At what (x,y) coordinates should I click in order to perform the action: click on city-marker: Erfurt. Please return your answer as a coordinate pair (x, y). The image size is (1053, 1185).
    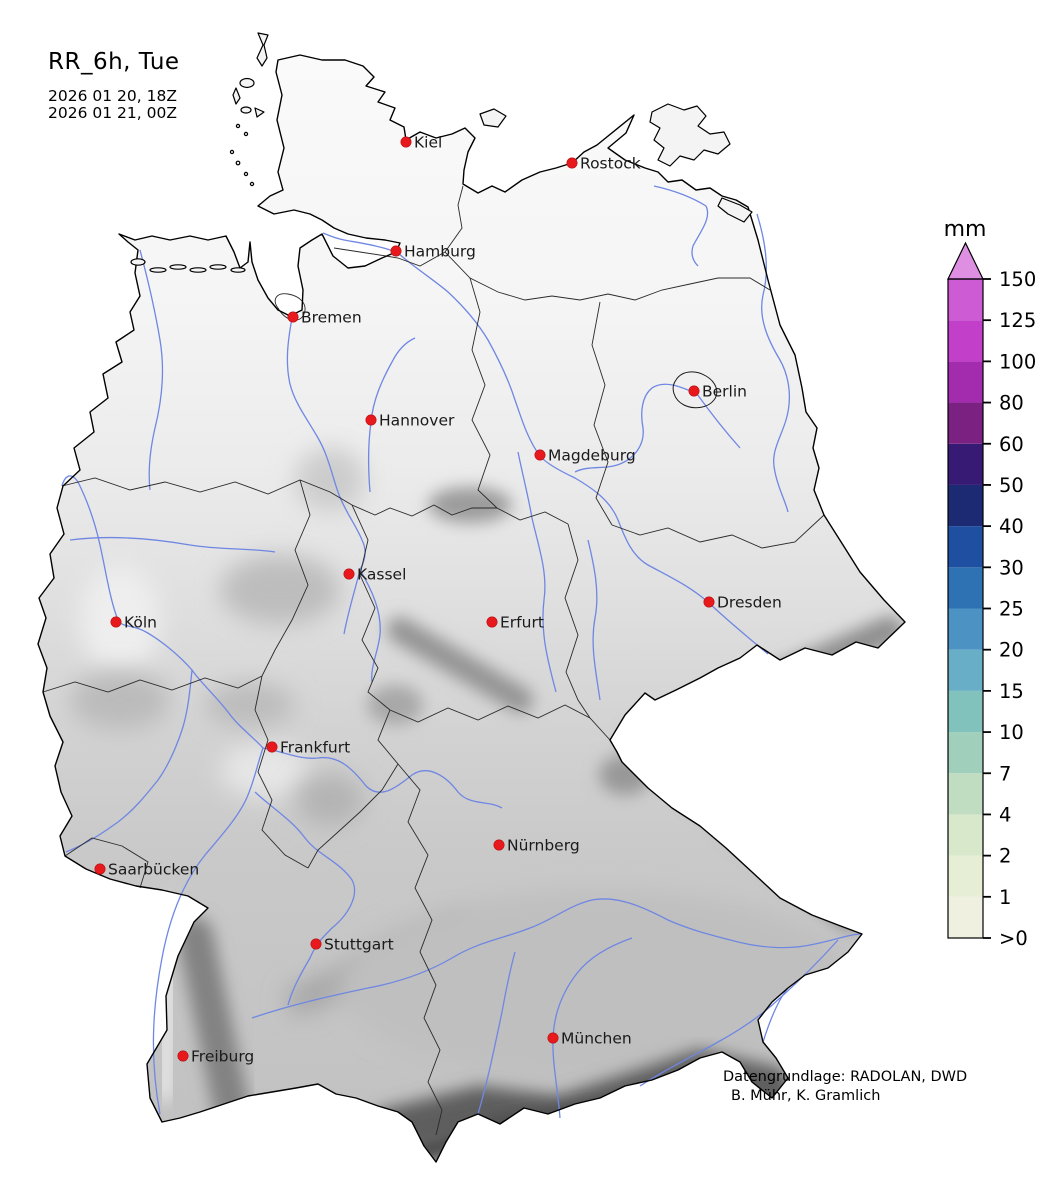
    Looking at the image, I should click on (515, 623).